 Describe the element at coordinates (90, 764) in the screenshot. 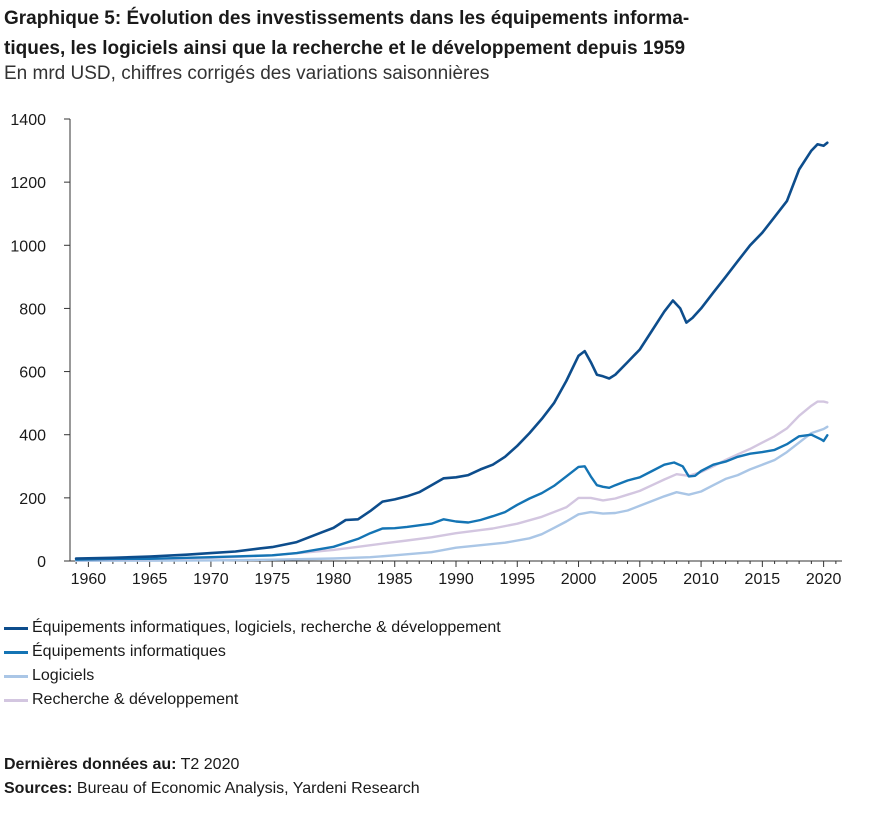

I see `last-data-label: Dernières données au:` at that location.